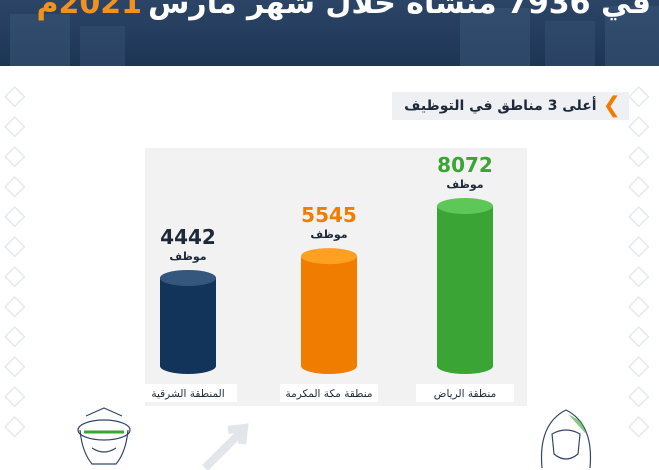 The width and height of the screenshot is (659, 470). Describe the element at coordinates (611, 105) in the screenshot. I see `chevron-icon: ❯` at that location.